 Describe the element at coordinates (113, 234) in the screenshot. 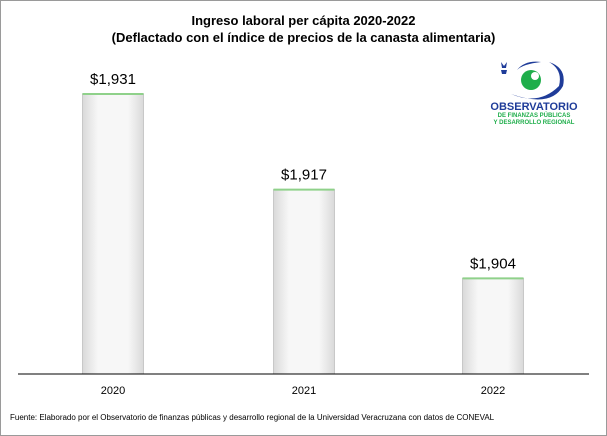

I see `bar-2020` at that location.